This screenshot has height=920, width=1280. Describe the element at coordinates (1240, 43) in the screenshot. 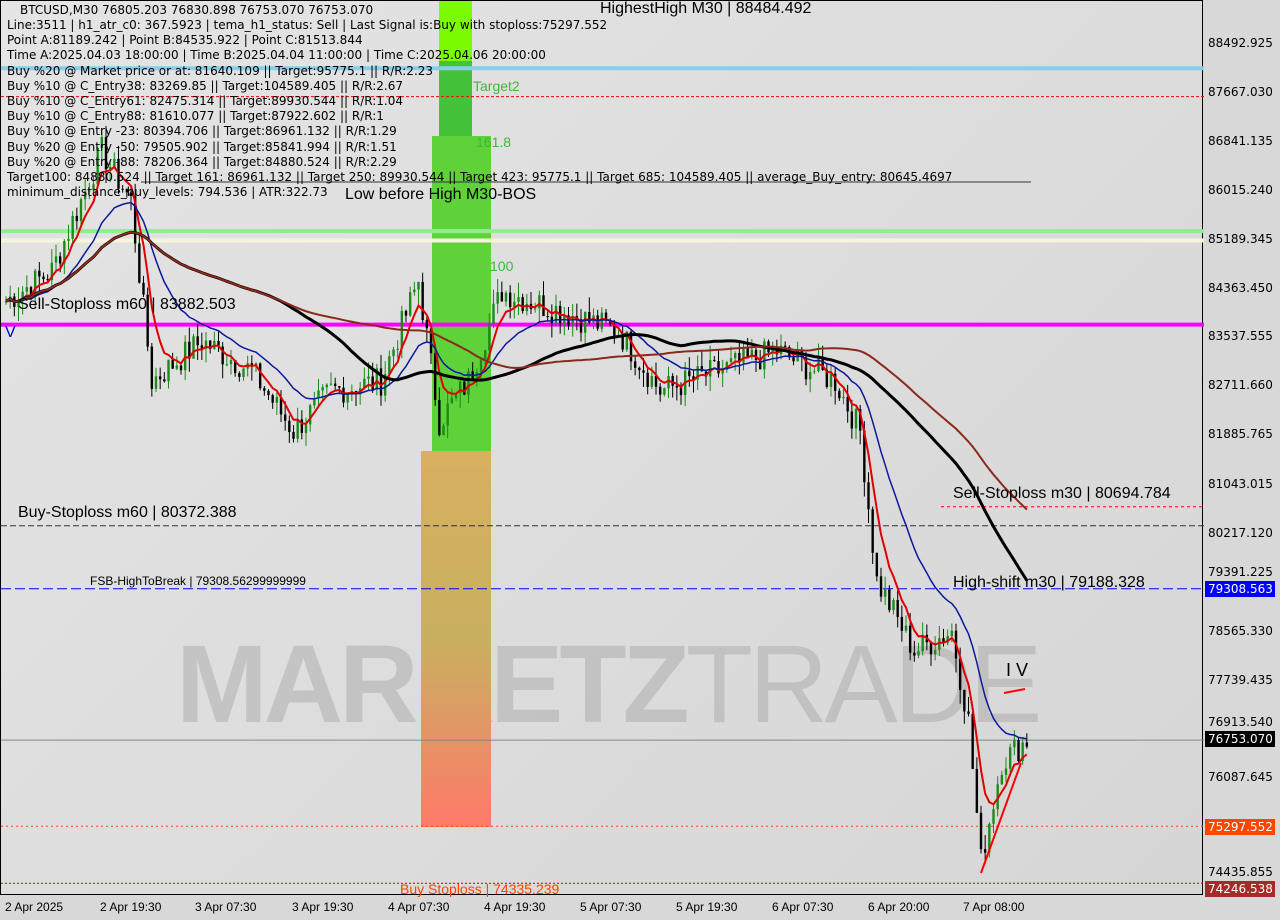

I see `price-tick-label: 88492.925` at that location.